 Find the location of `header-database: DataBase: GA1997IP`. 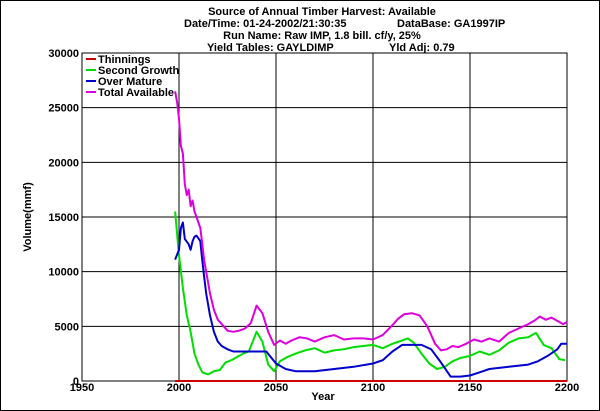

header-database: DataBase: GA1997IP is located at coordinates (451, 24).